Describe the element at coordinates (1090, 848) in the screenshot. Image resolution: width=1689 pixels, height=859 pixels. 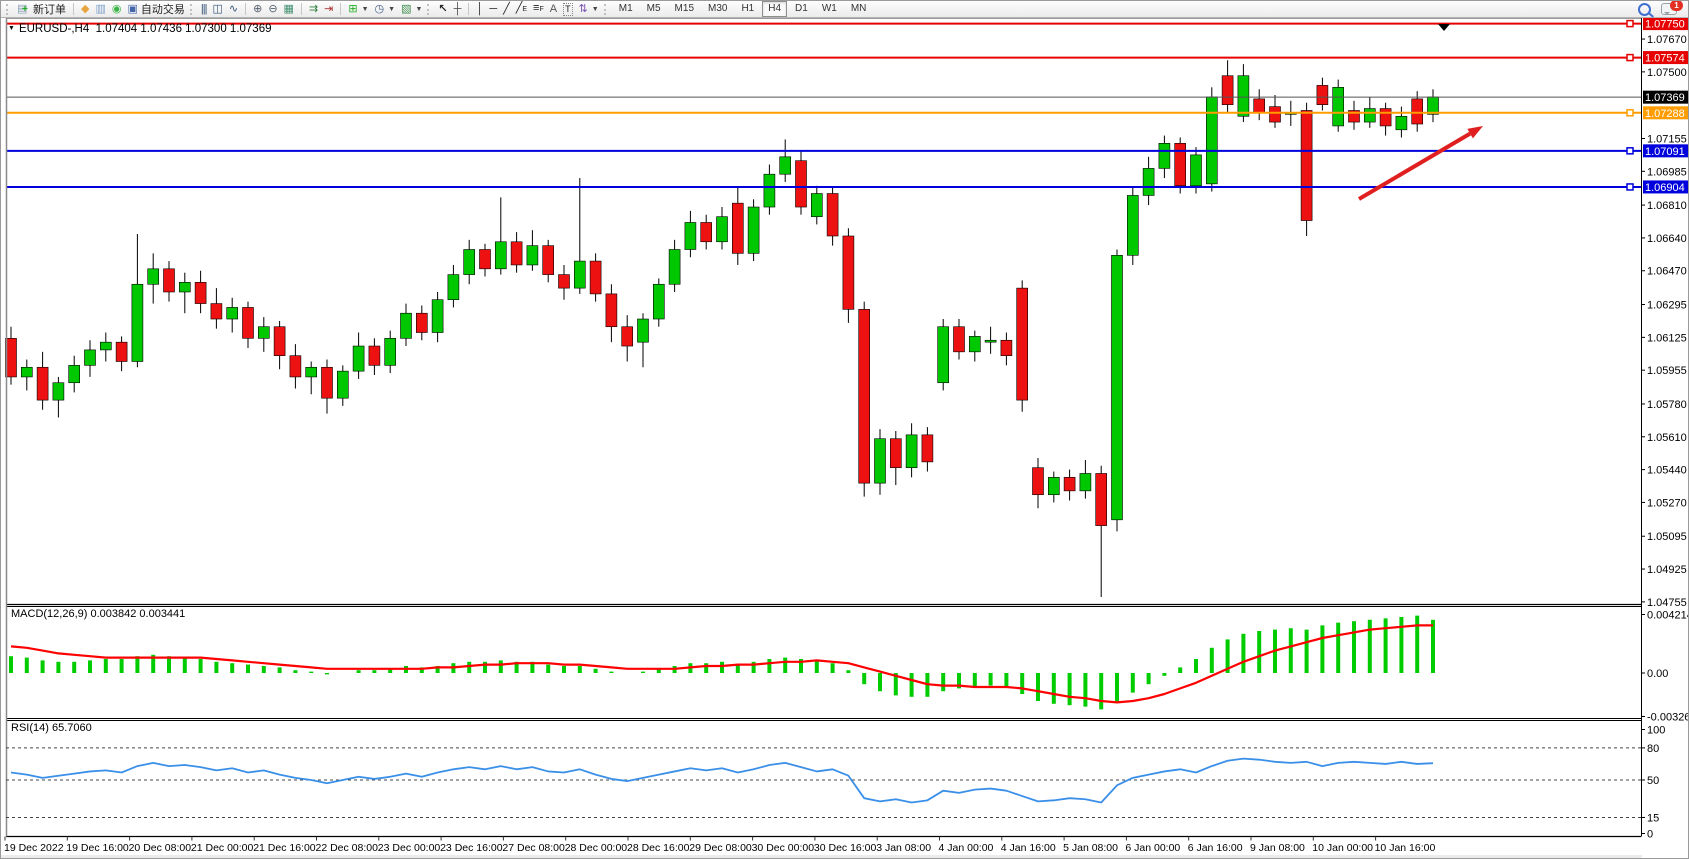
I see `svg-text: 5 Jan 08:00` at that location.